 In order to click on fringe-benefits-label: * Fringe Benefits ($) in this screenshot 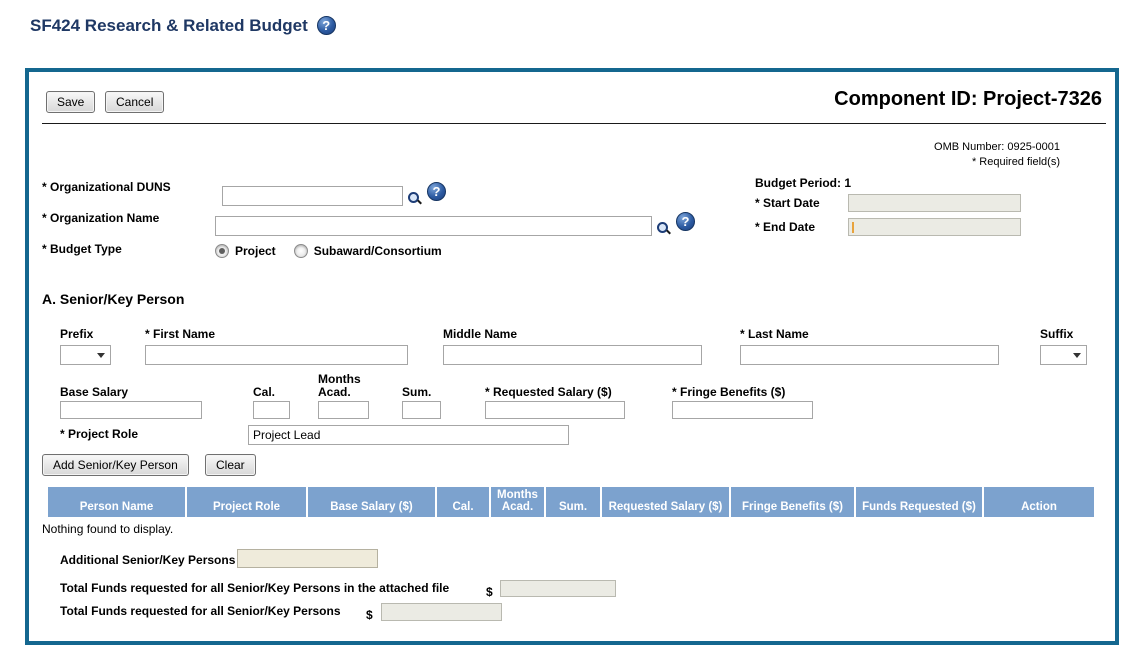, I will do `click(729, 392)`.